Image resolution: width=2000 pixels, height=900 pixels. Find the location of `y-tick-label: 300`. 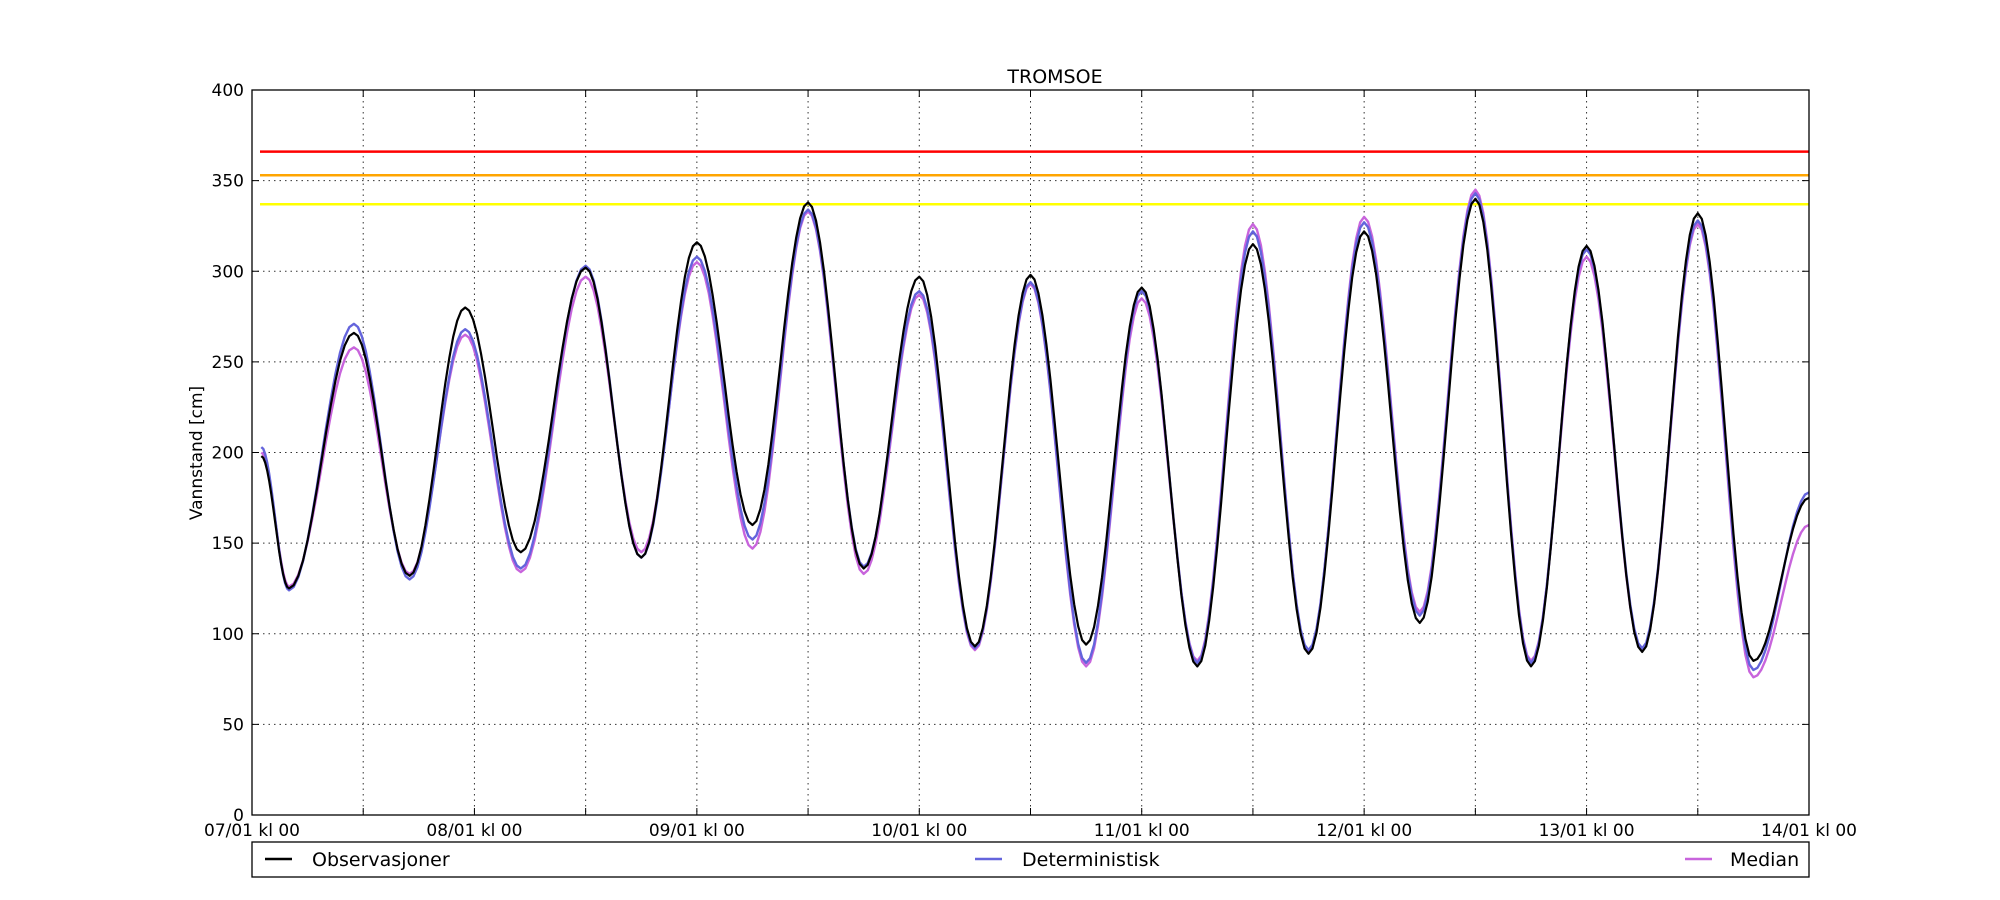

y-tick-label: 300 is located at coordinates (228, 272).